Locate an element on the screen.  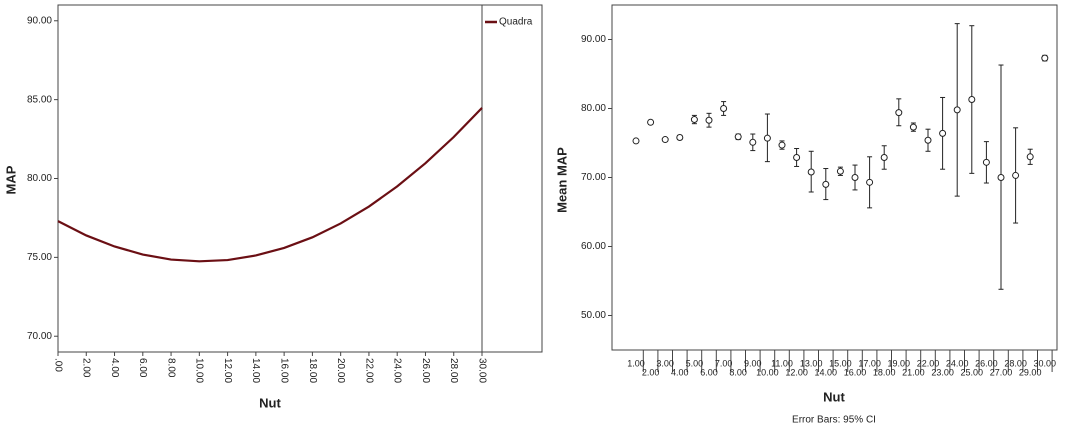
x-tick-label: 17.00 is located at coordinates (869, 363).